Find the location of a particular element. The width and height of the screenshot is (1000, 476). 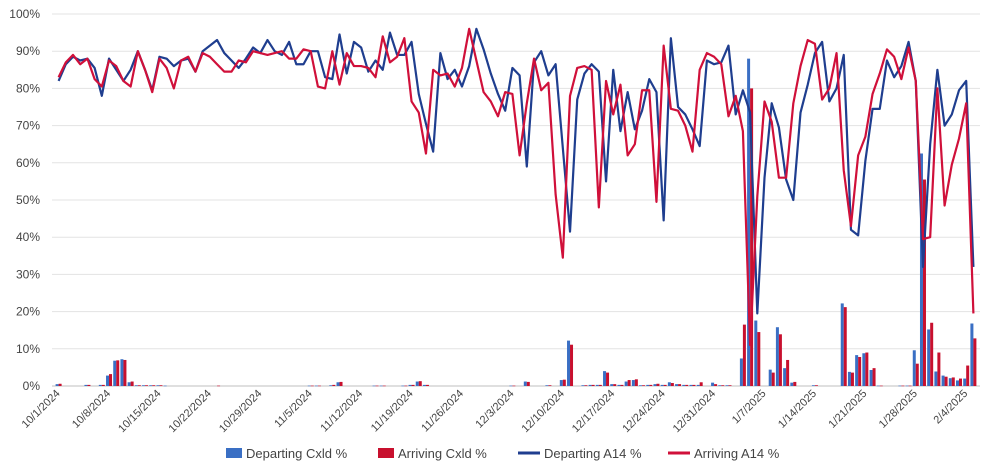

x-tick-label: 1/14/2025 is located at coordinates (797, 409).